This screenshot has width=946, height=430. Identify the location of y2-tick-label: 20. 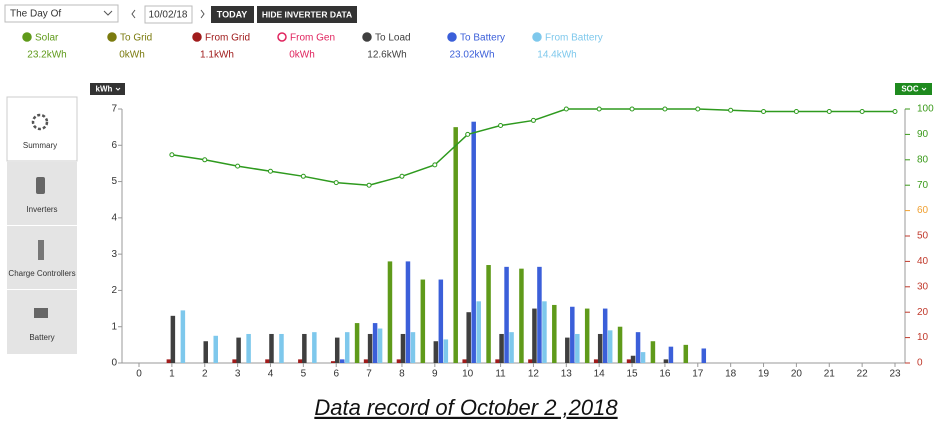
(923, 312).